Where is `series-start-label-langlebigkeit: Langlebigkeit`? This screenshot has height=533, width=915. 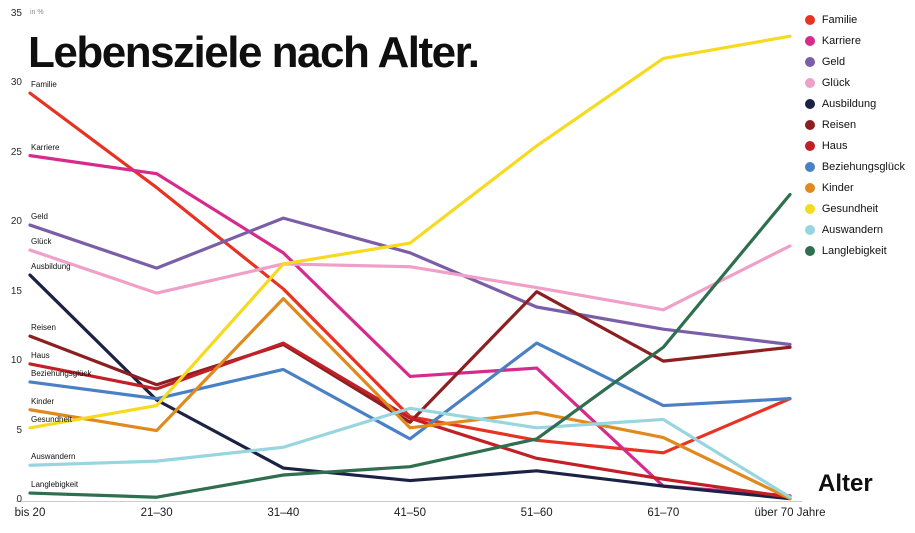
series-start-label-langlebigkeit: Langlebigkeit is located at coordinates (55, 485).